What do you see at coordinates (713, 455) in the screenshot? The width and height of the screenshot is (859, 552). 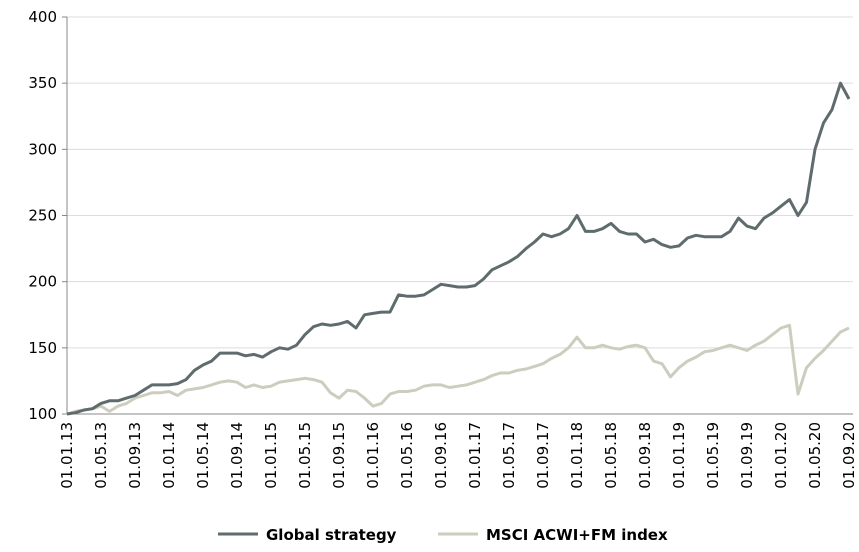 I see `x-tick-label: 01.05.19` at bounding box center [713, 455].